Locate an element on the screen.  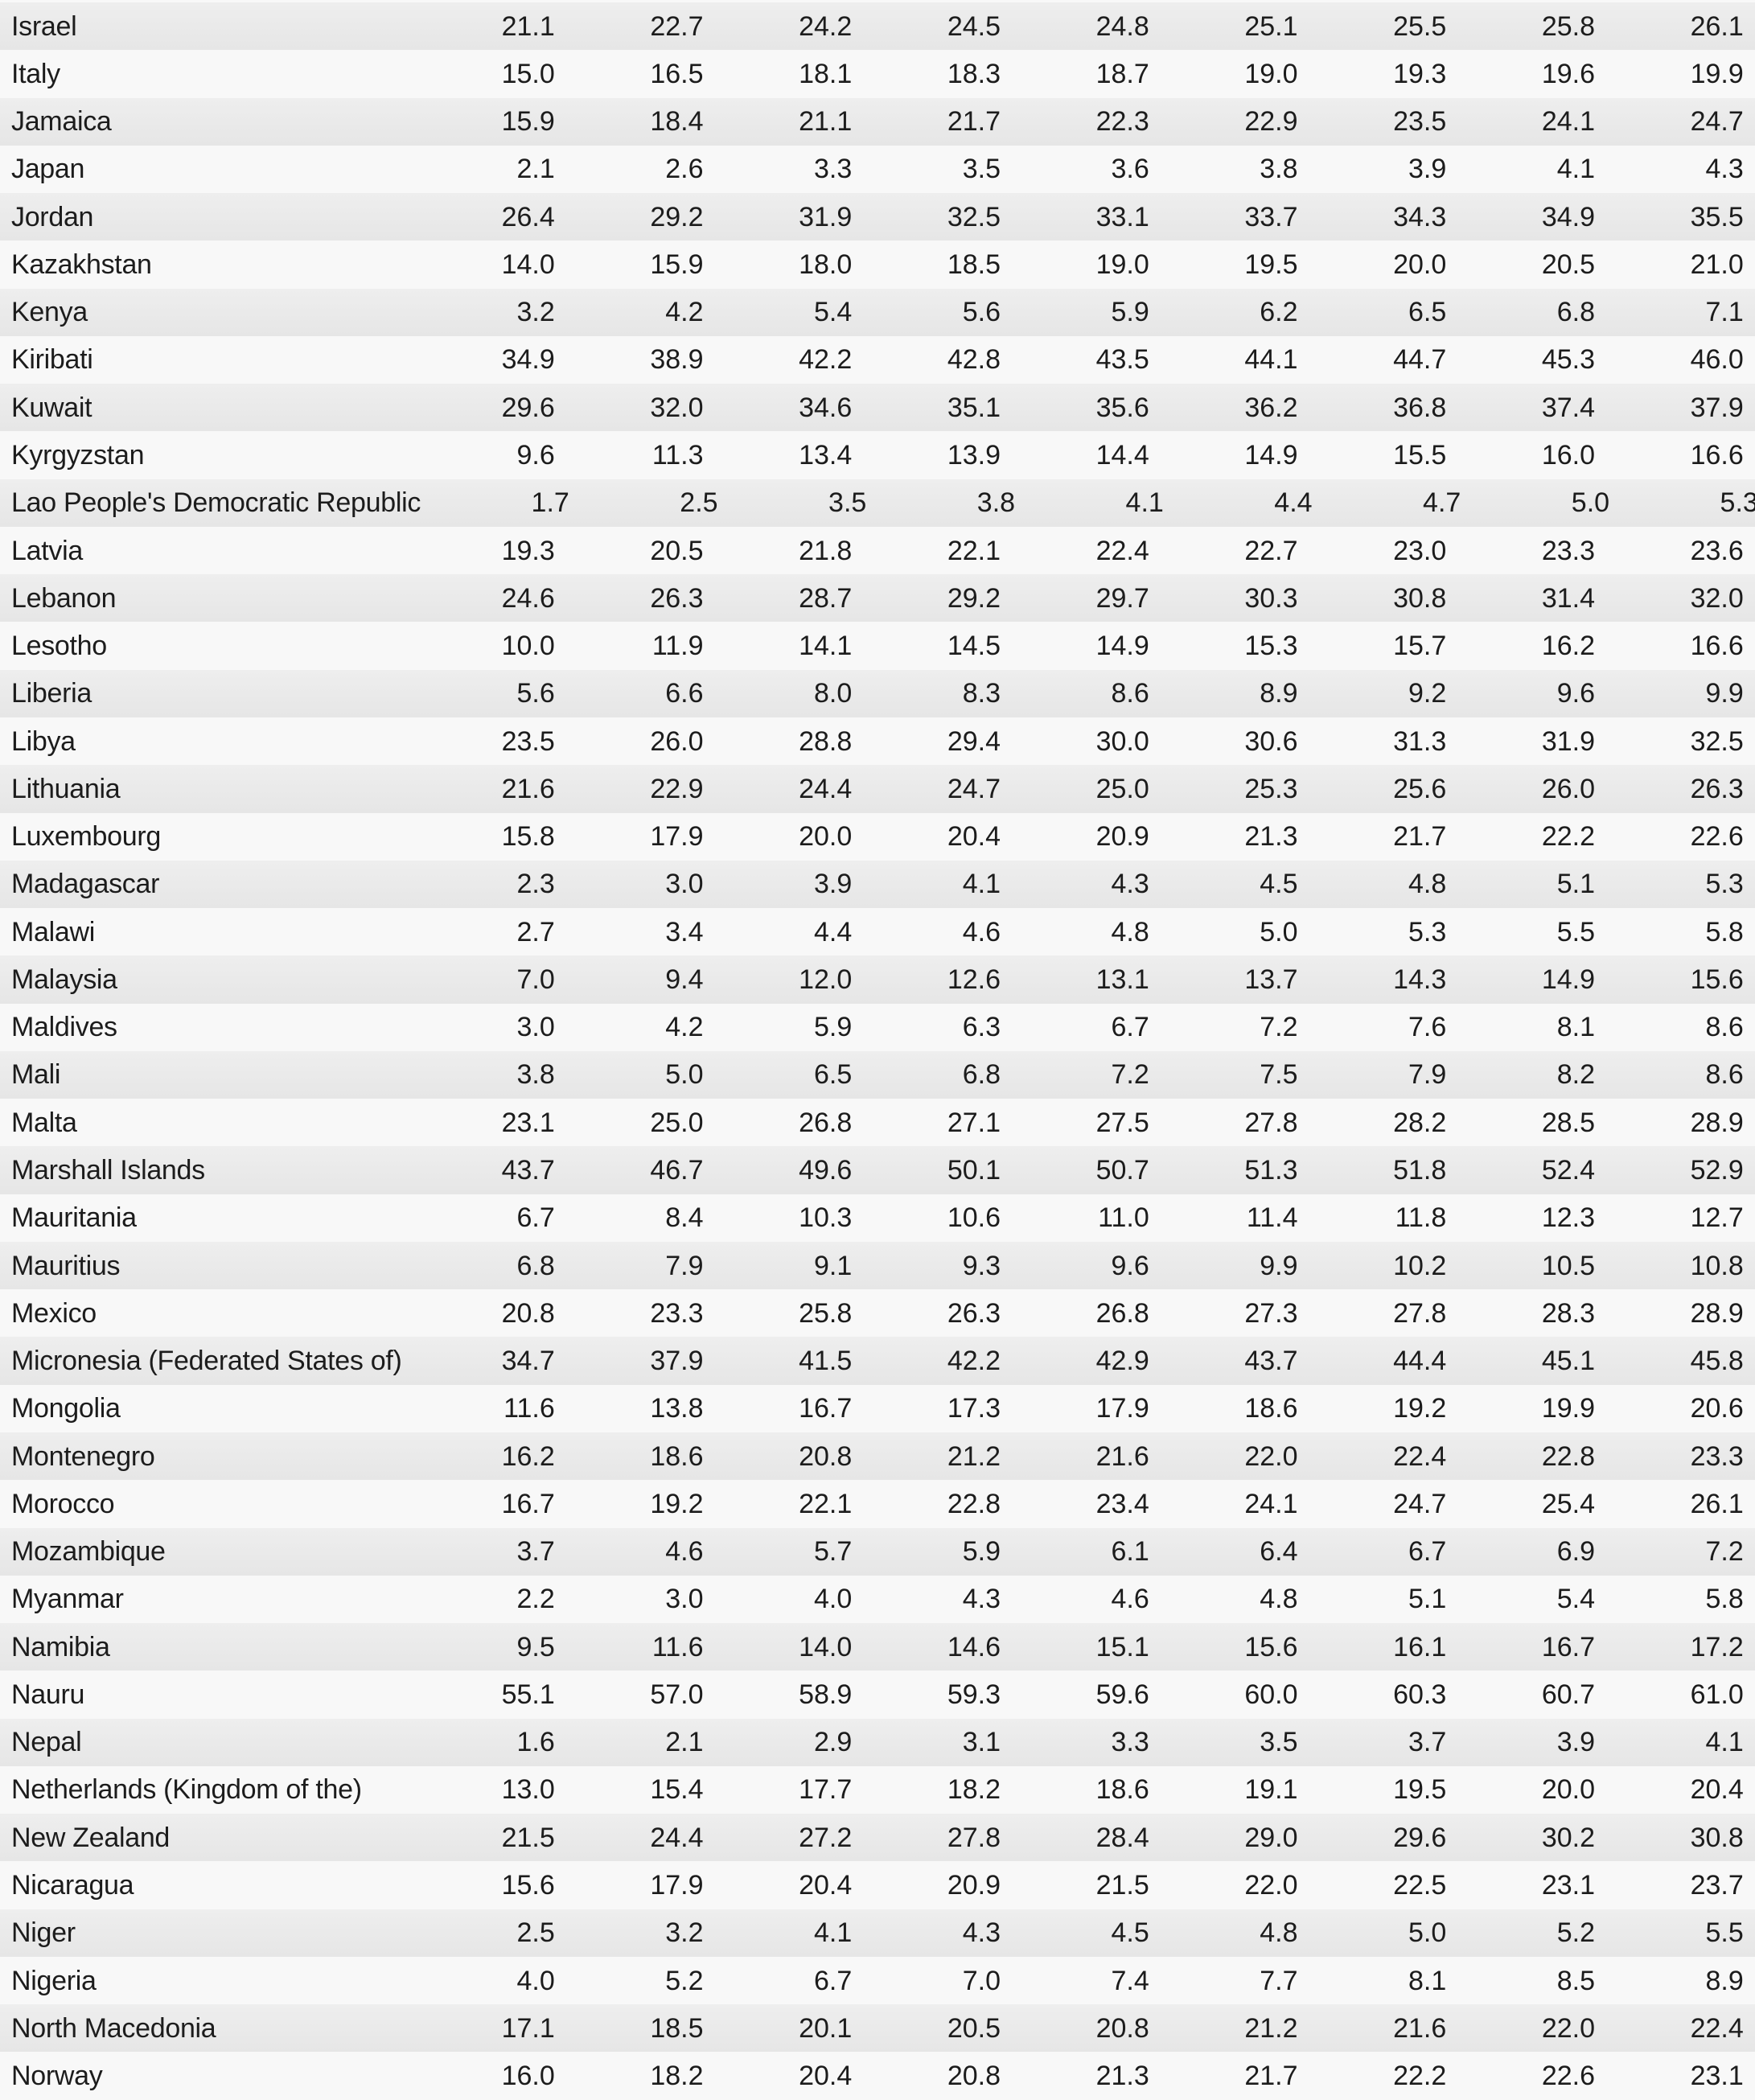
value-cell: 22.3 is located at coordinates (1122, 122).